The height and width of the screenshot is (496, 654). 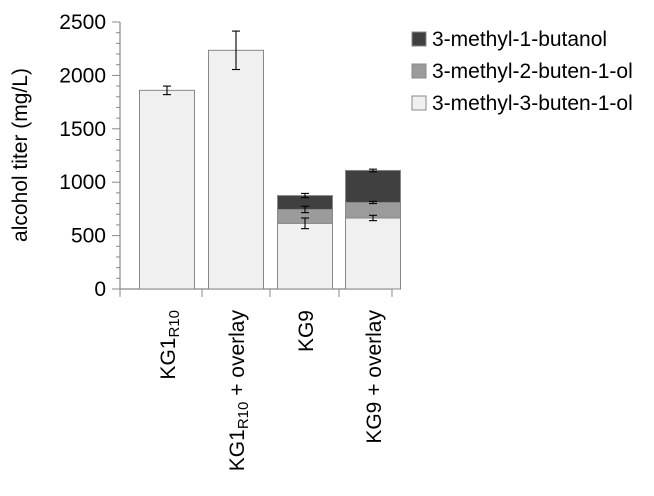 I want to click on x-axis, so click(x=256, y=292).